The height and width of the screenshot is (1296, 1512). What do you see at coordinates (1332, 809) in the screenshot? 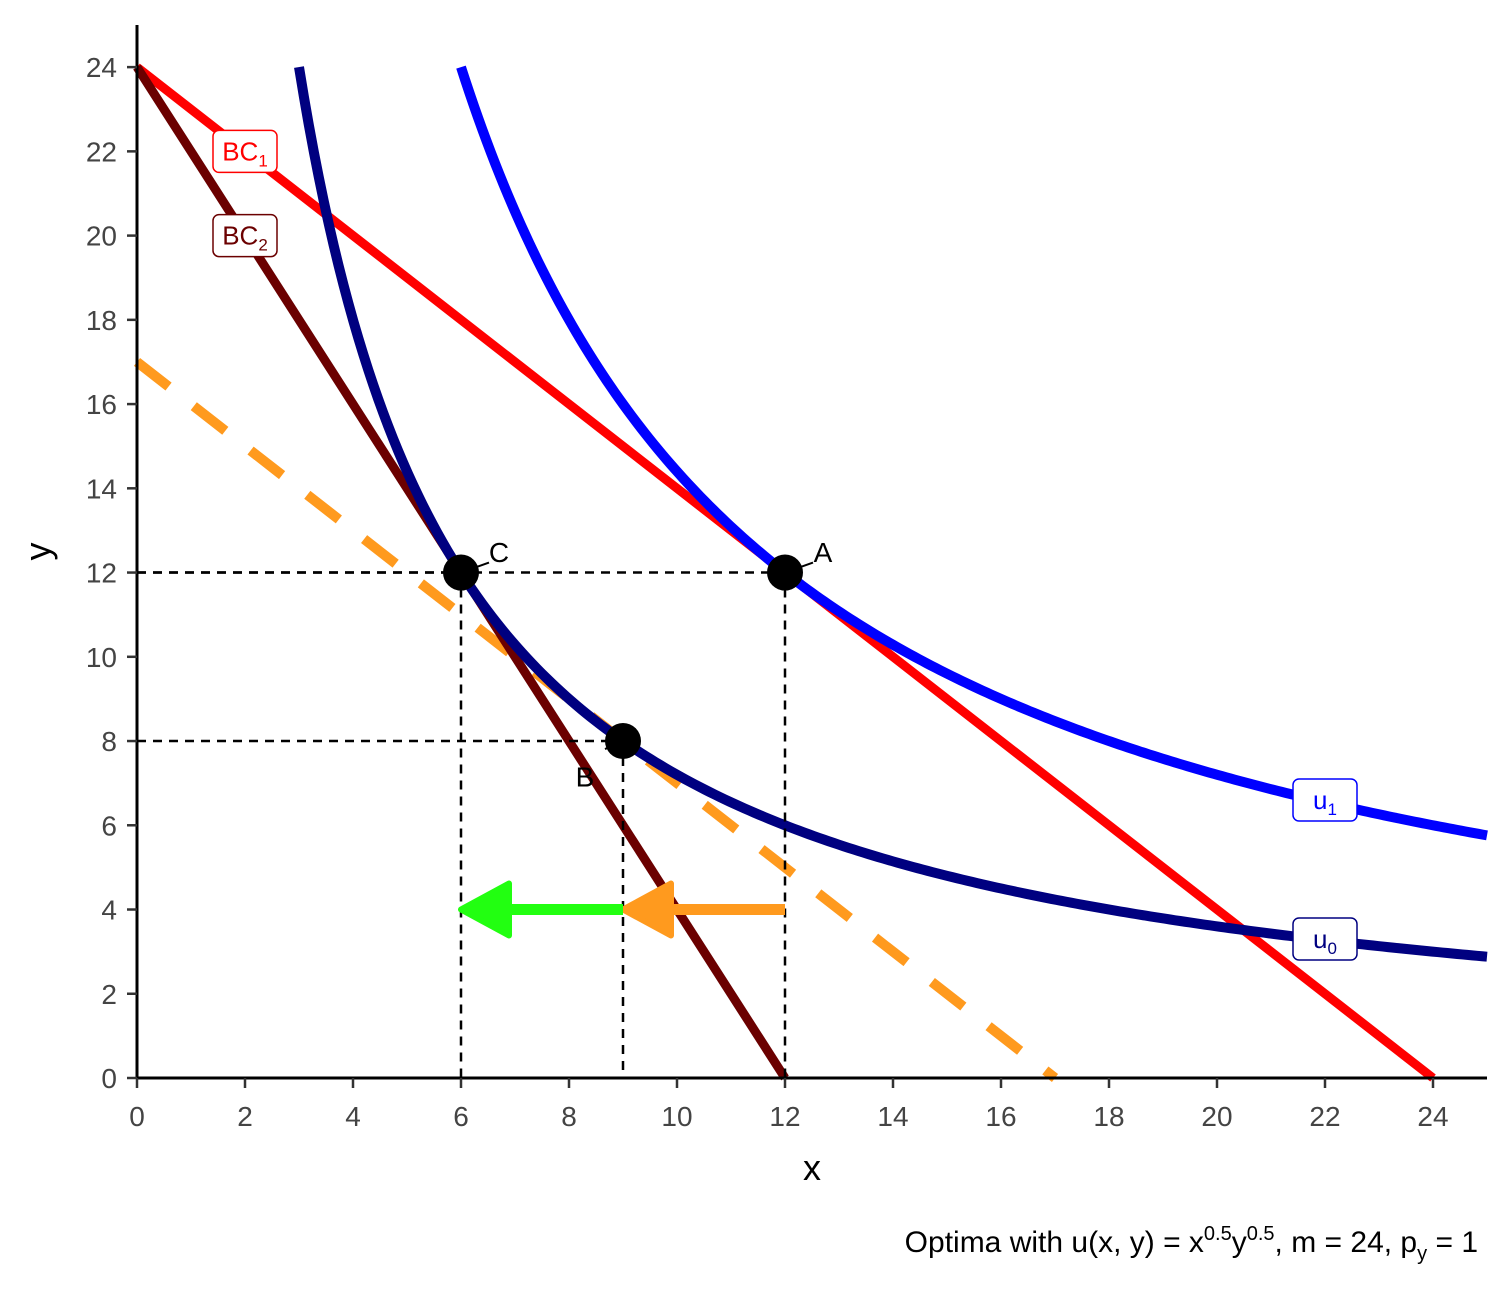
I see `indifference-curve-label-1-sub: 1` at bounding box center [1332, 809].